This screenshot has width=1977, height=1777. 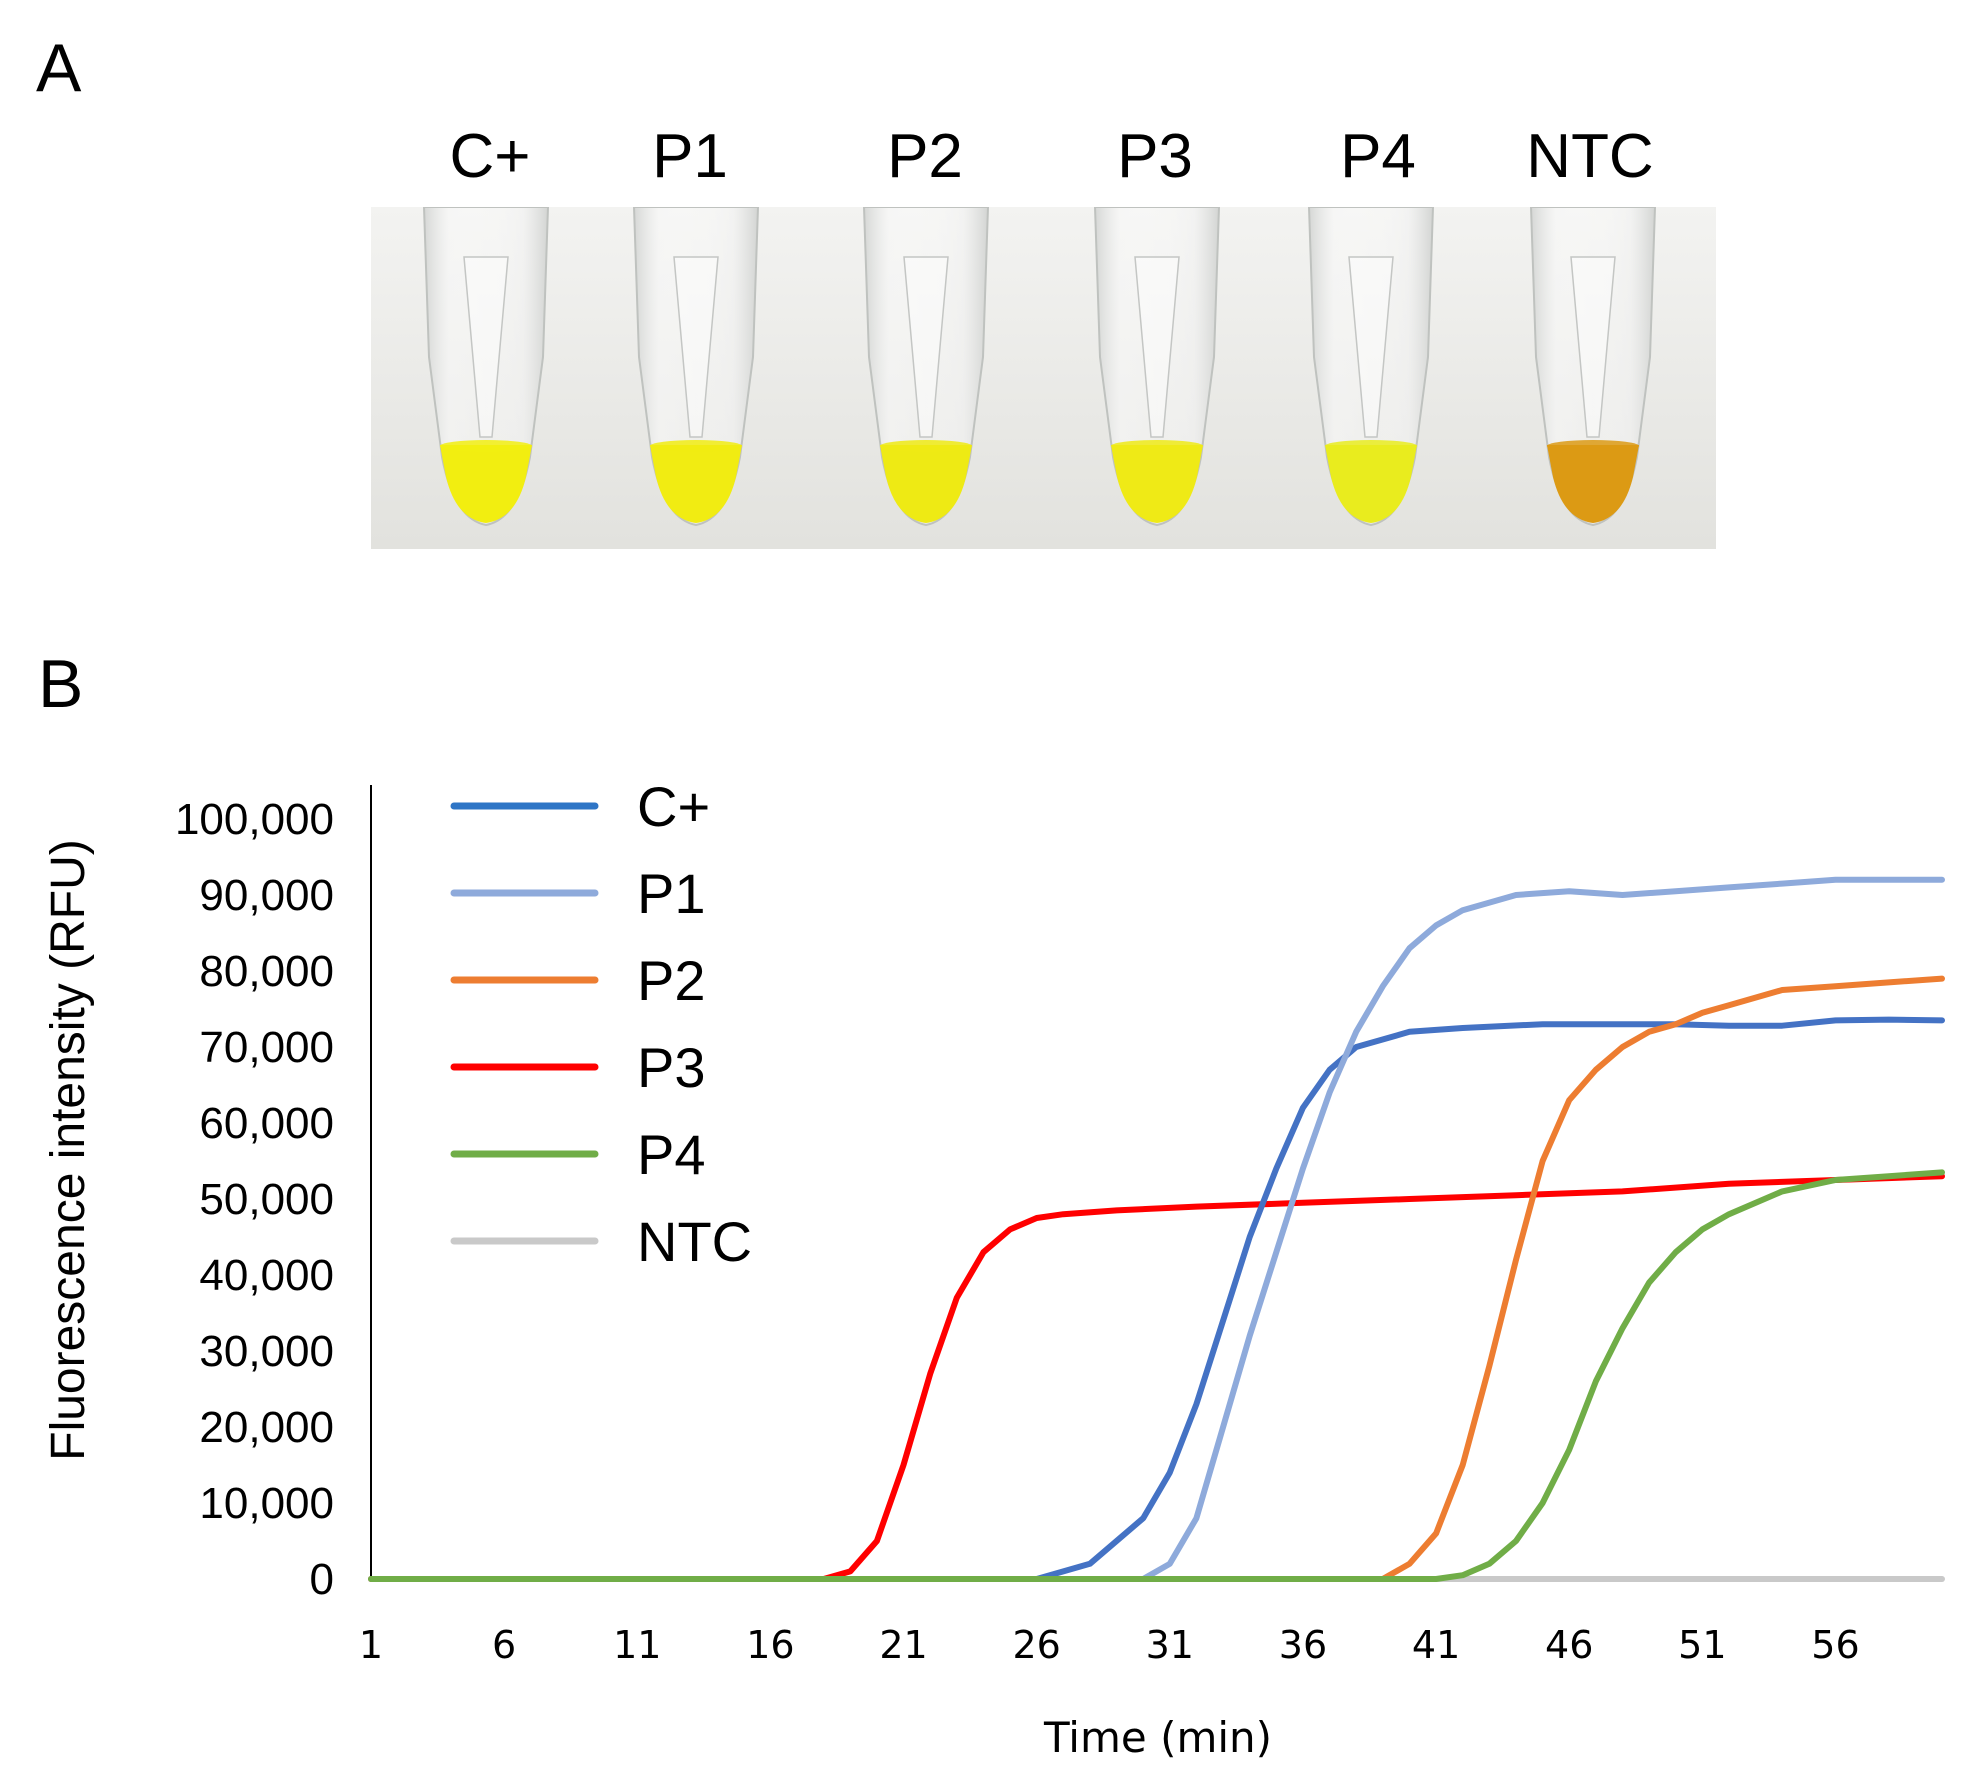 I want to click on y-tick-label: 80,000, so click(x=266, y=971).